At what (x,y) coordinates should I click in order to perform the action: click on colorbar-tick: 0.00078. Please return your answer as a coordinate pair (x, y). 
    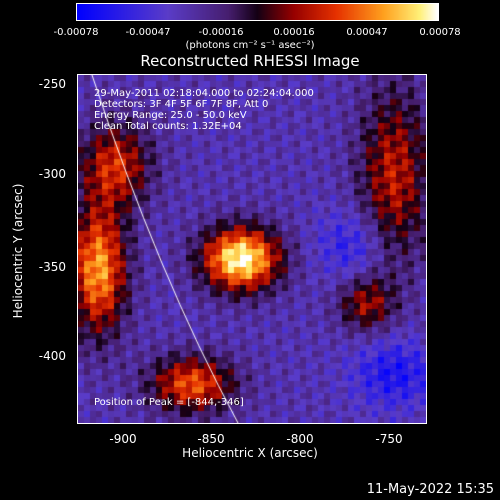
    Looking at the image, I should click on (440, 32).